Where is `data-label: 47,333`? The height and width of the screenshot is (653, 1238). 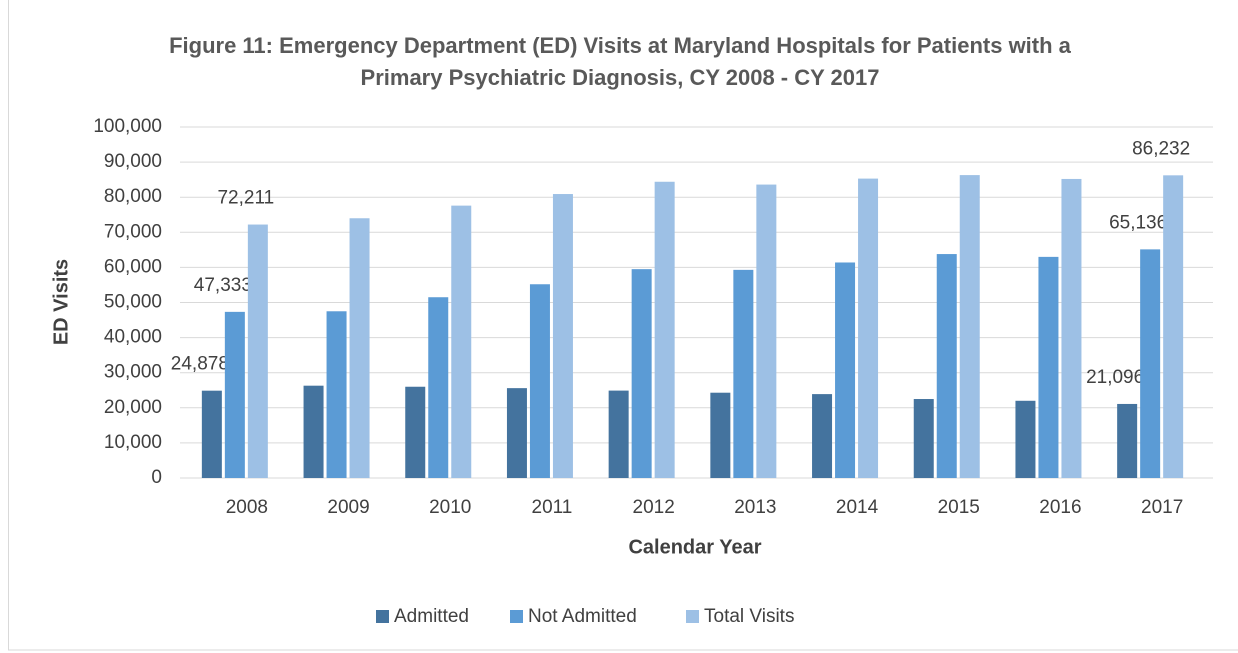
data-label: 47,333 is located at coordinates (223, 285).